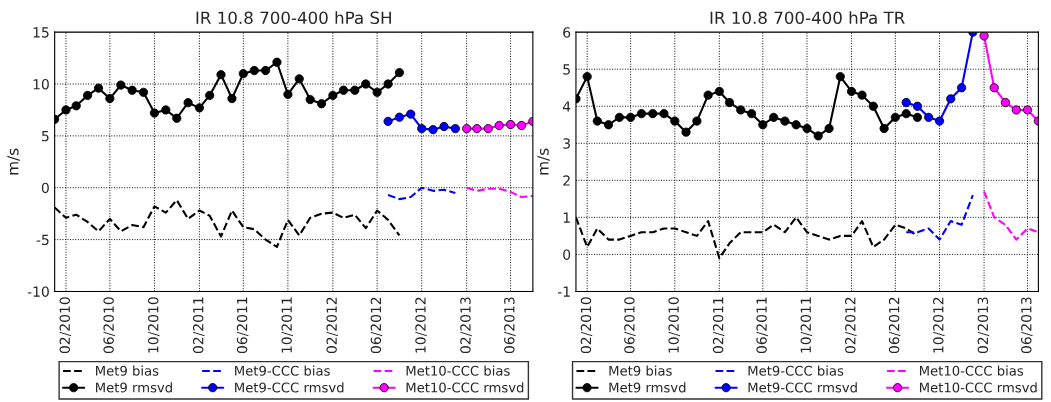 This screenshot has width=1051, height=402. What do you see at coordinates (567, 32) in the screenshot?
I see `y-tick-label: 6` at bounding box center [567, 32].